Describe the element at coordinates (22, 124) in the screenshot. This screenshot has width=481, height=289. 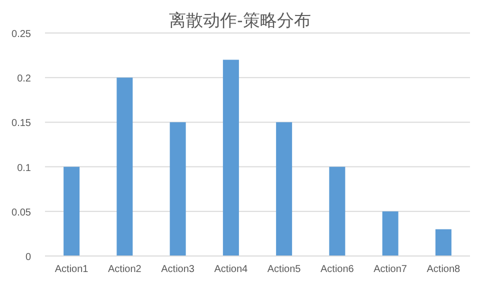
I see `y-tick-label: 0.15` at that location.